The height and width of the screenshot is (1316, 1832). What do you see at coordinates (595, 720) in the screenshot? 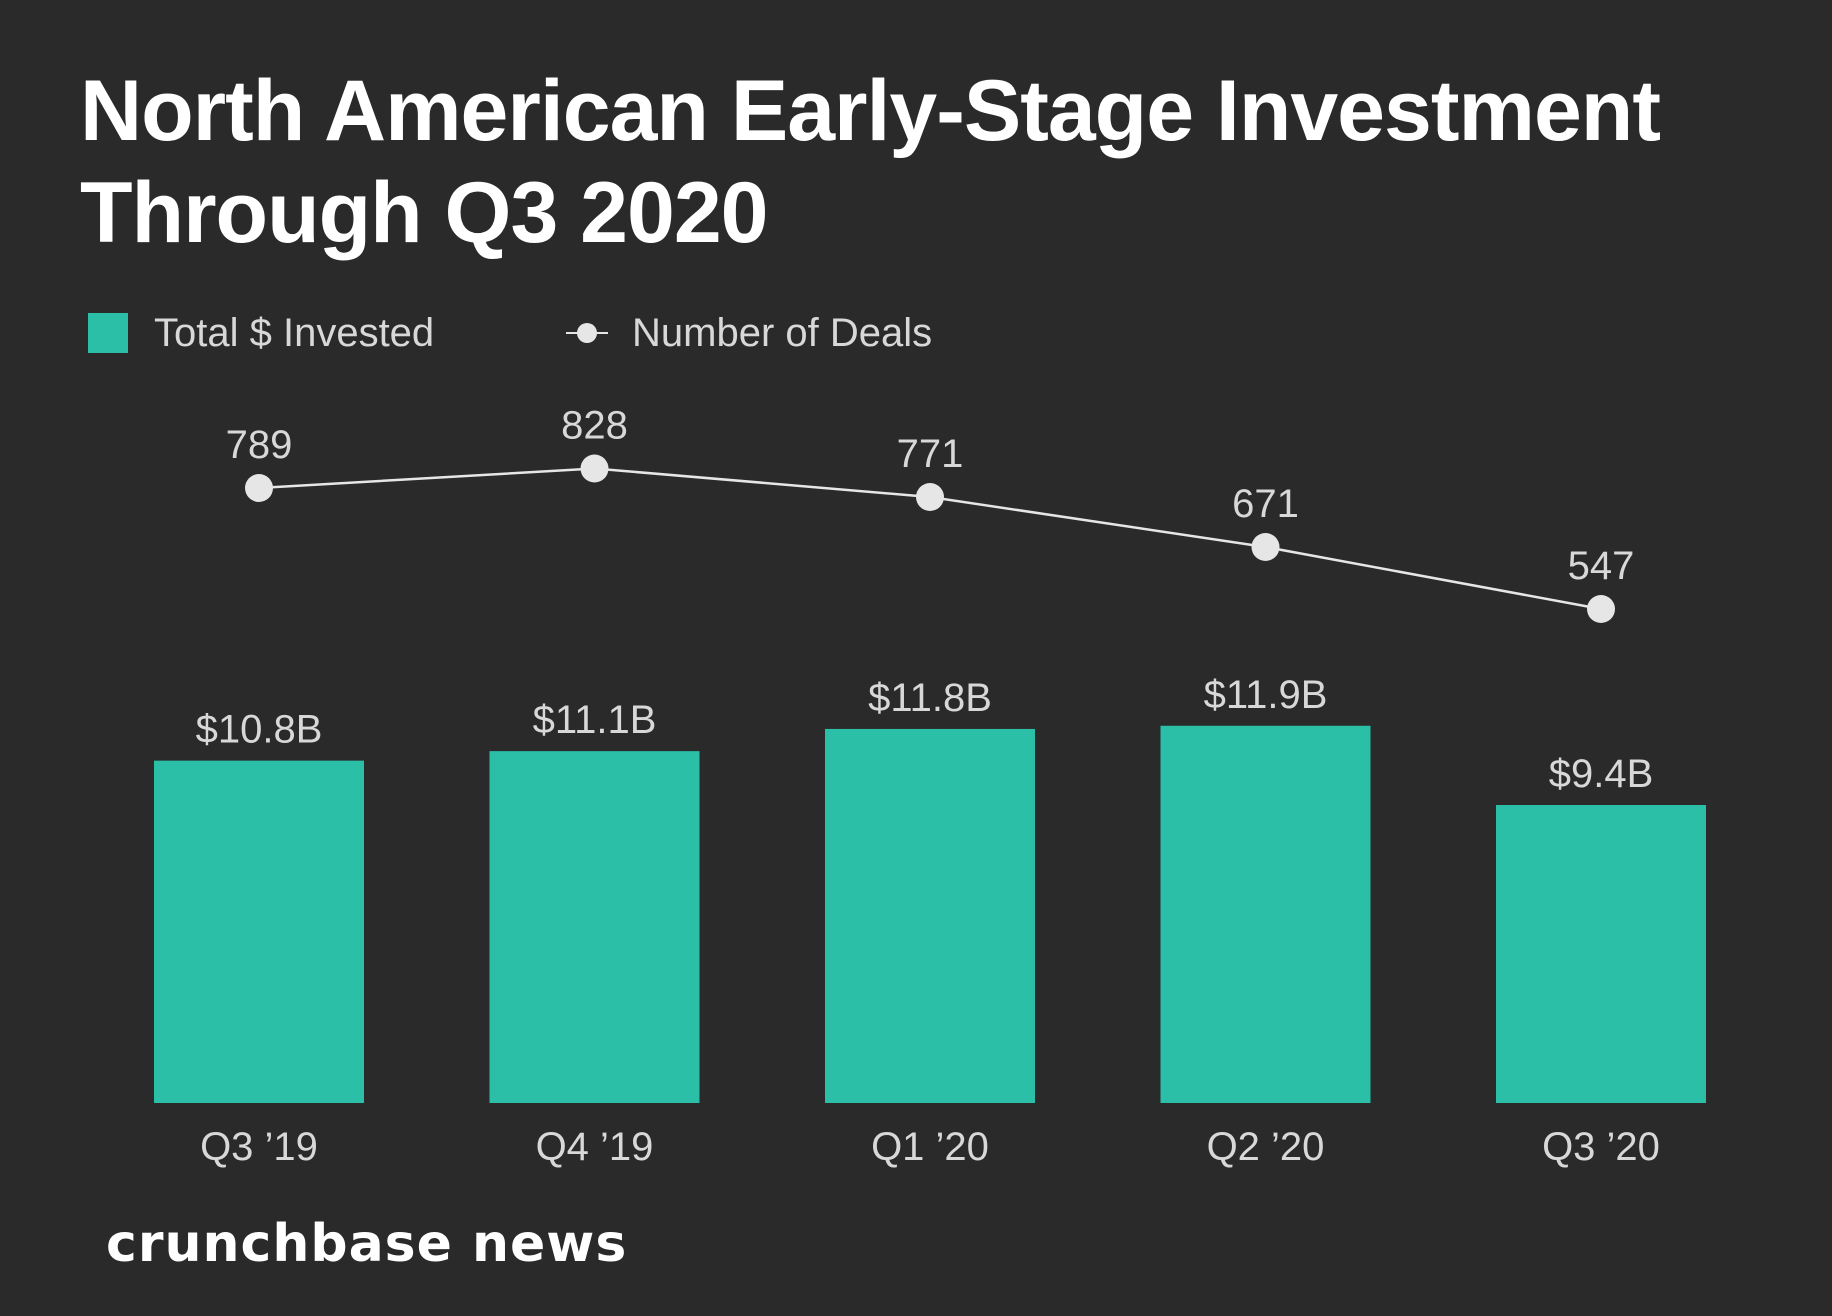
I see `bar-value-label: $11.1B` at bounding box center [595, 720].